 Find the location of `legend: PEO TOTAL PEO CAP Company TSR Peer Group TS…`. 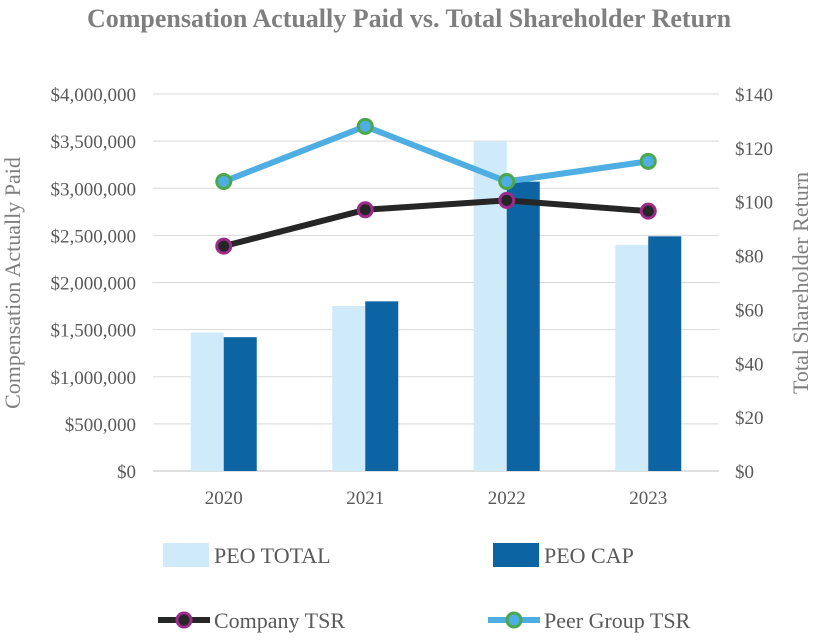

legend: PEO TOTAL PEO CAP Company TSR Peer Group TS… is located at coordinates (424, 588).